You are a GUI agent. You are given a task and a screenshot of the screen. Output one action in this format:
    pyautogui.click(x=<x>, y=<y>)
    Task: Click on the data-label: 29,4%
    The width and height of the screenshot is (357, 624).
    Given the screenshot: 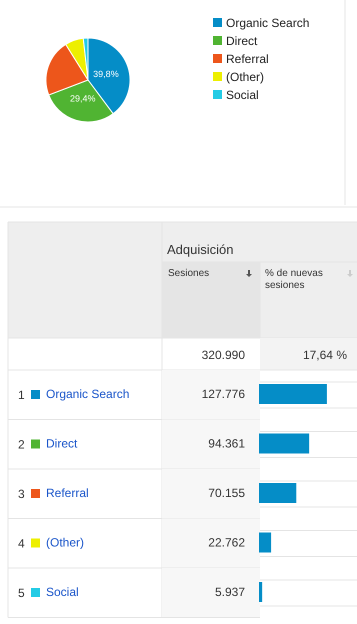 What is the action you would take?
    pyautogui.click(x=83, y=98)
    